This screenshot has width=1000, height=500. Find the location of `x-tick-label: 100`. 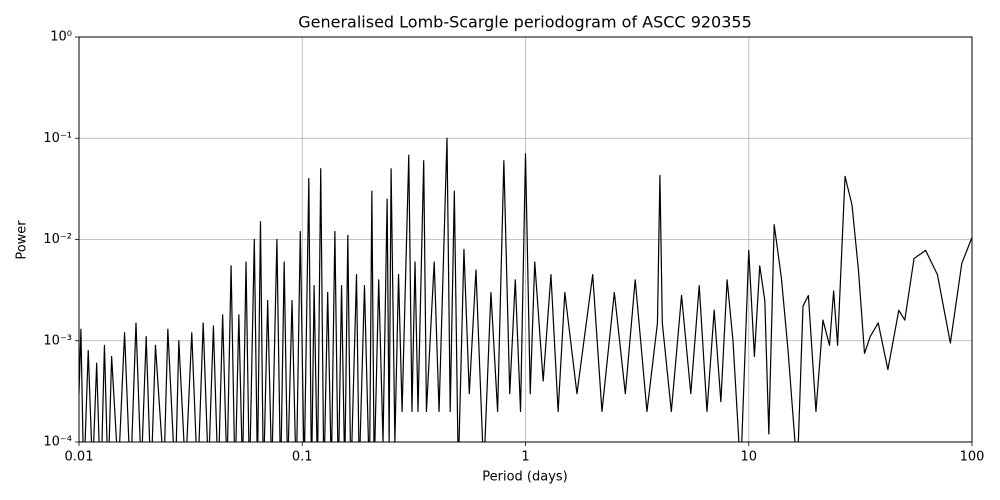

x-tick-label: 100 is located at coordinates (972, 457).